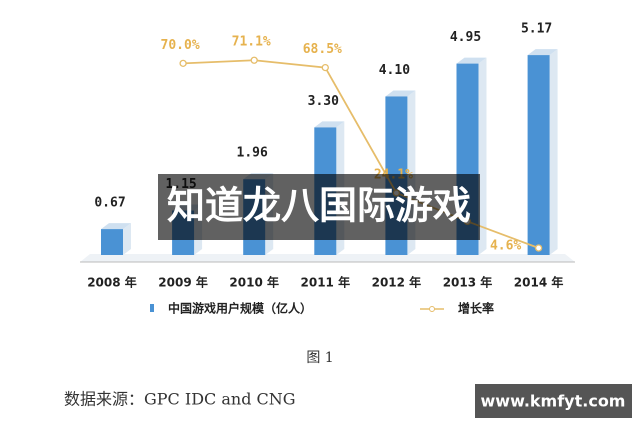  I want to click on data-label: 70.0%, so click(180, 45).